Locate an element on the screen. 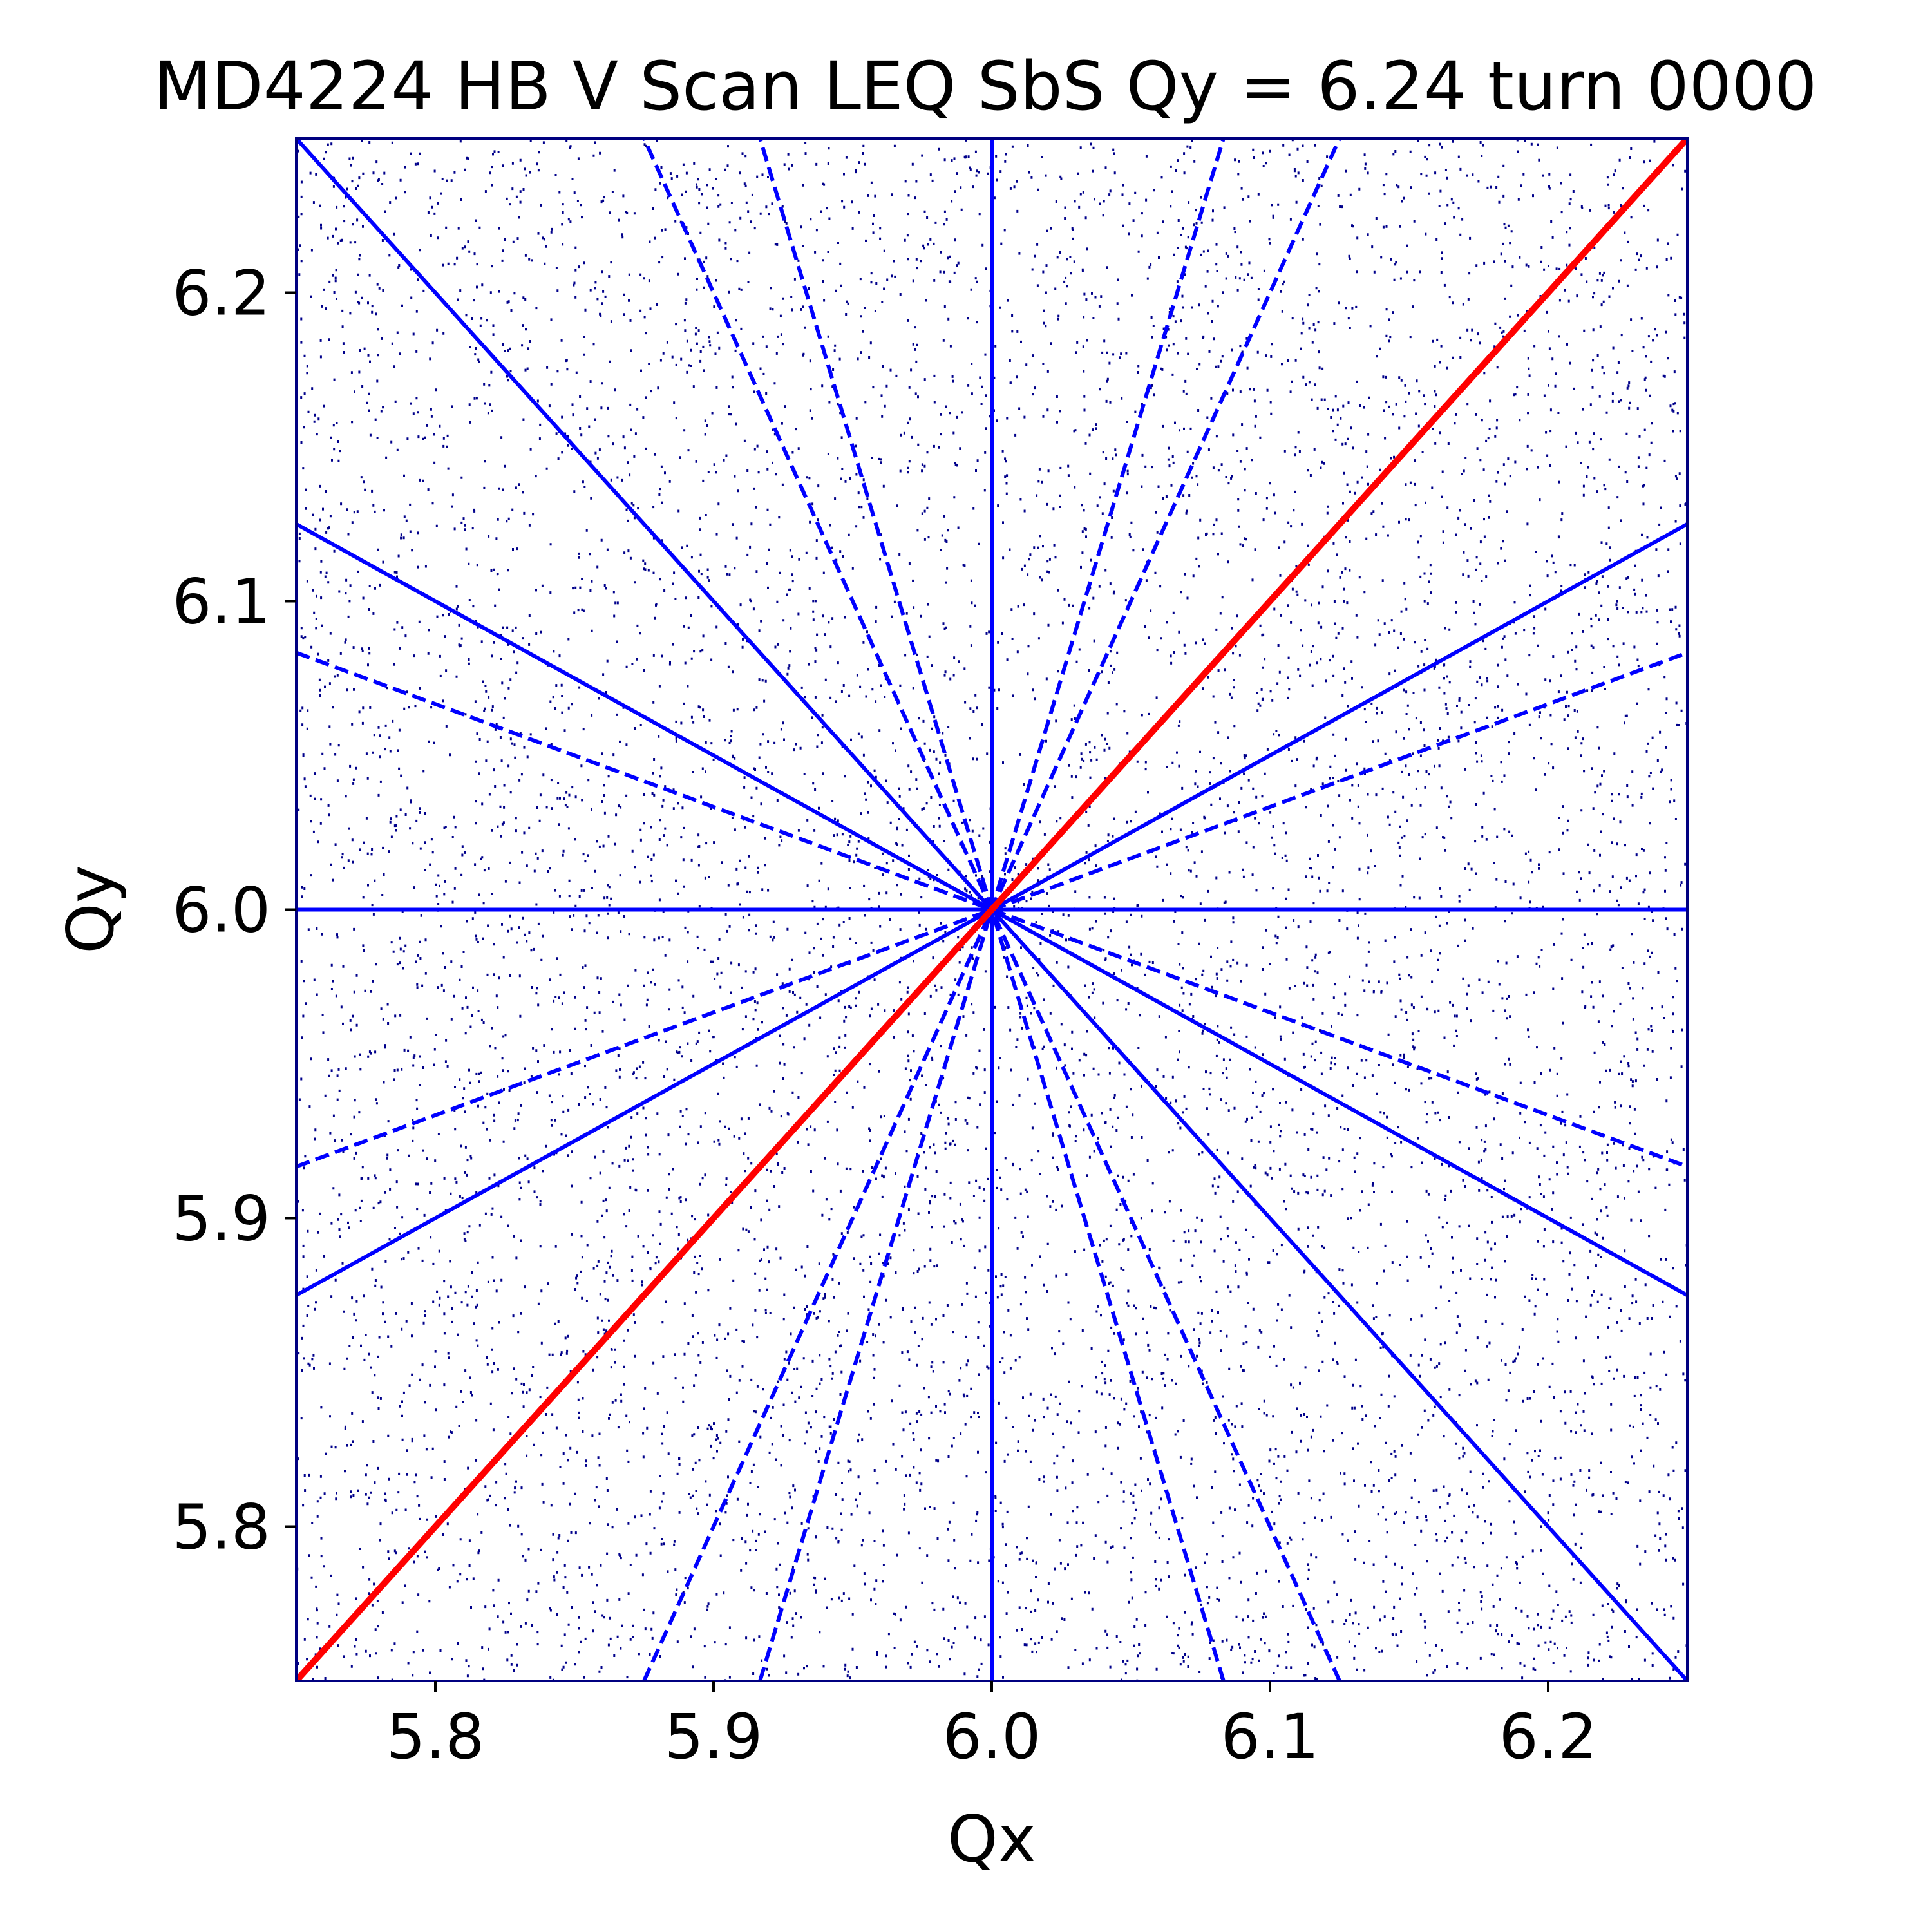 This screenshot has width=1932, height=1932. y-tick-label: 6.2 is located at coordinates (221, 294).